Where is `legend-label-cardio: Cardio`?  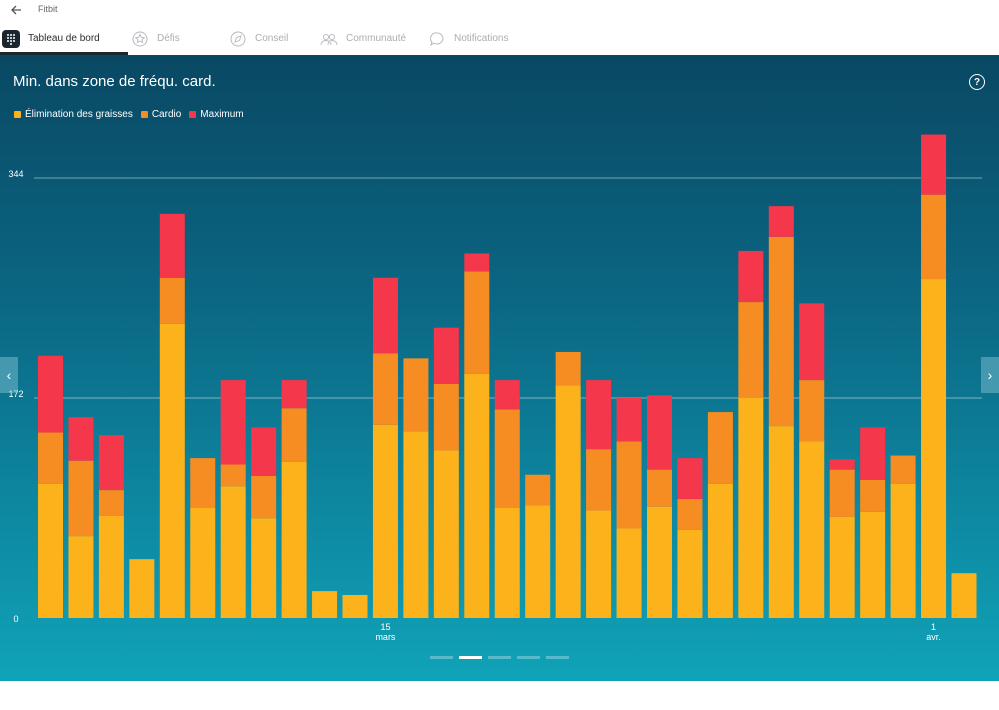
legend-label-cardio: Cardio is located at coordinates (166, 114).